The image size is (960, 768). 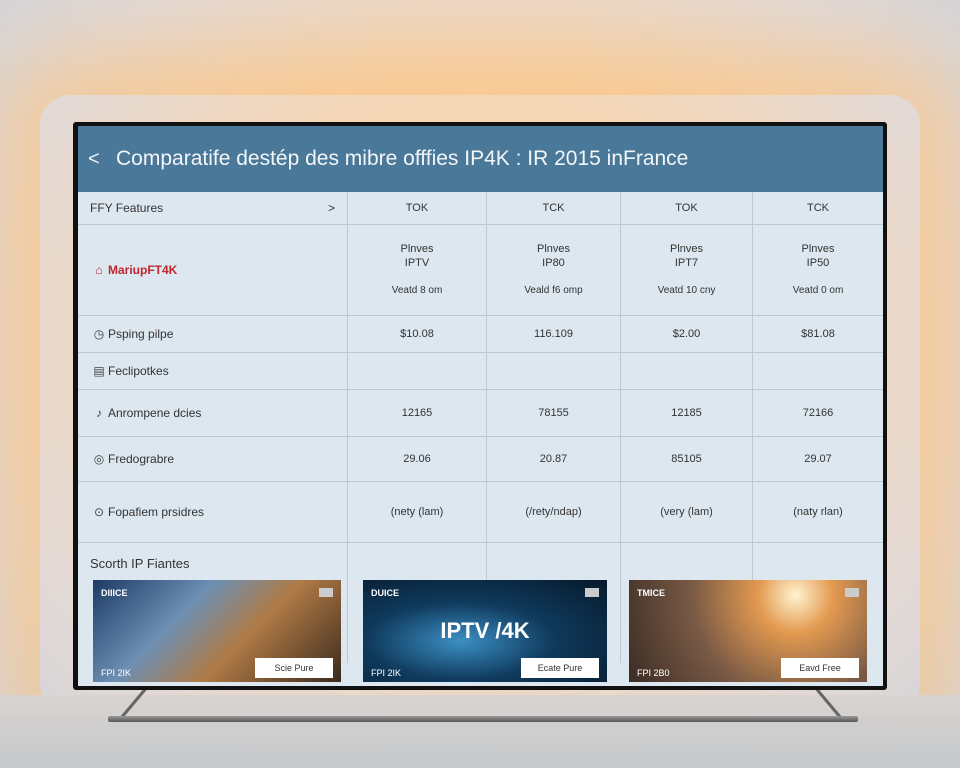 I want to click on table-row: ♪ Anrompene dcies 12165 78155 12185 72166, so click(x=480, y=413).